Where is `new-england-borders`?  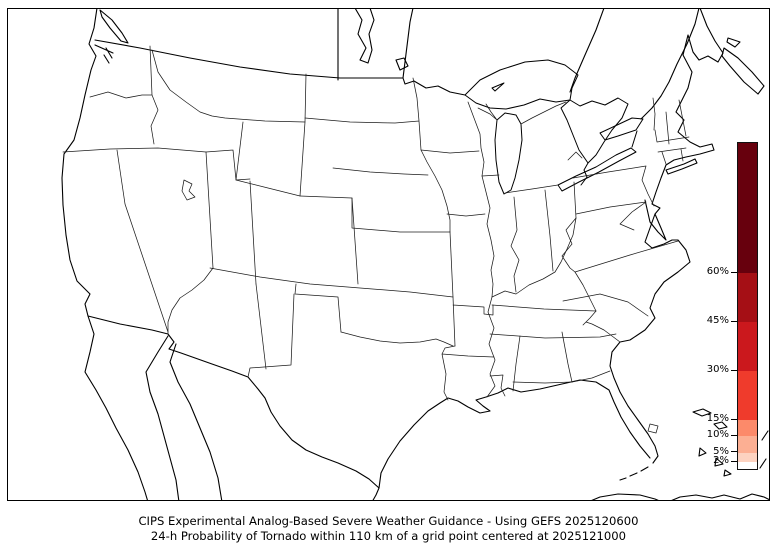
new-england-borders is located at coordinates (671, 131).